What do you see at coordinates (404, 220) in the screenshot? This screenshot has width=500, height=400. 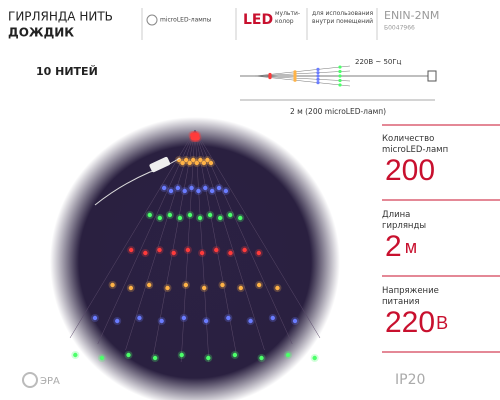 I see `spec-label: Длина гирлянды` at bounding box center [404, 220].